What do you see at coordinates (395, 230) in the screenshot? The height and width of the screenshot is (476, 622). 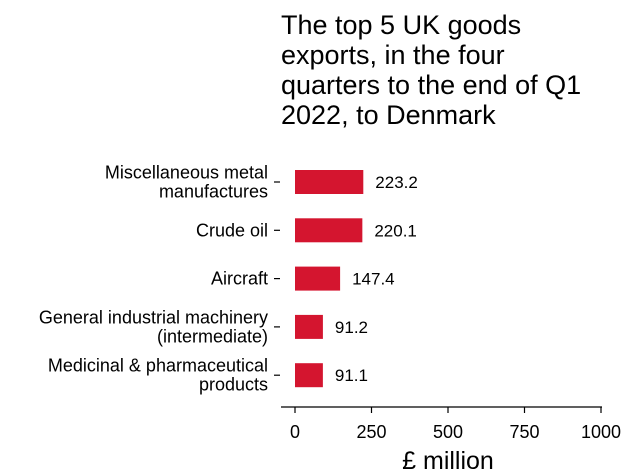 I see `data-label: 220.1` at bounding box center [395, 230].